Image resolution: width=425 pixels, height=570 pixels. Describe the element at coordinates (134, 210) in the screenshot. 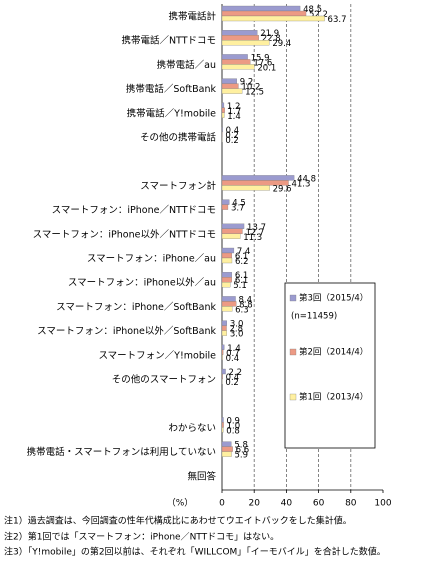

I see `category-label: スマートフォン：iPhone／NTTドコモ` at that location.